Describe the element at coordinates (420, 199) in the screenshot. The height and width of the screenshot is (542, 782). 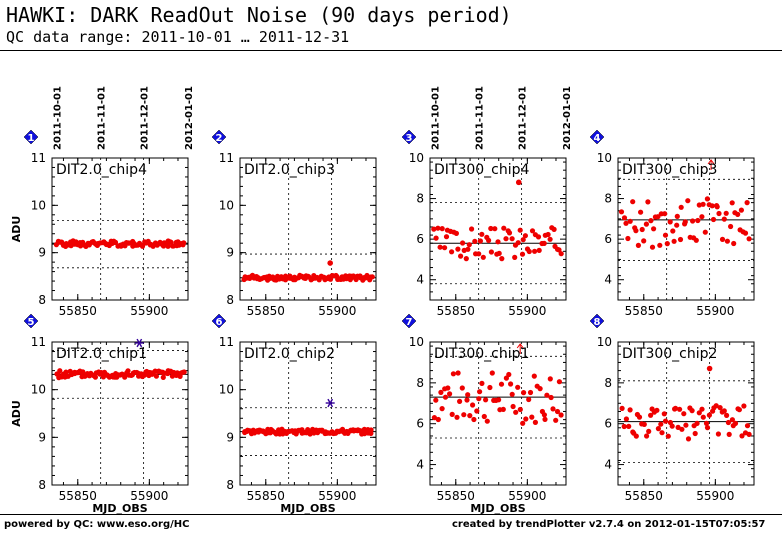
I see `y-tick-label: 8` at that location.